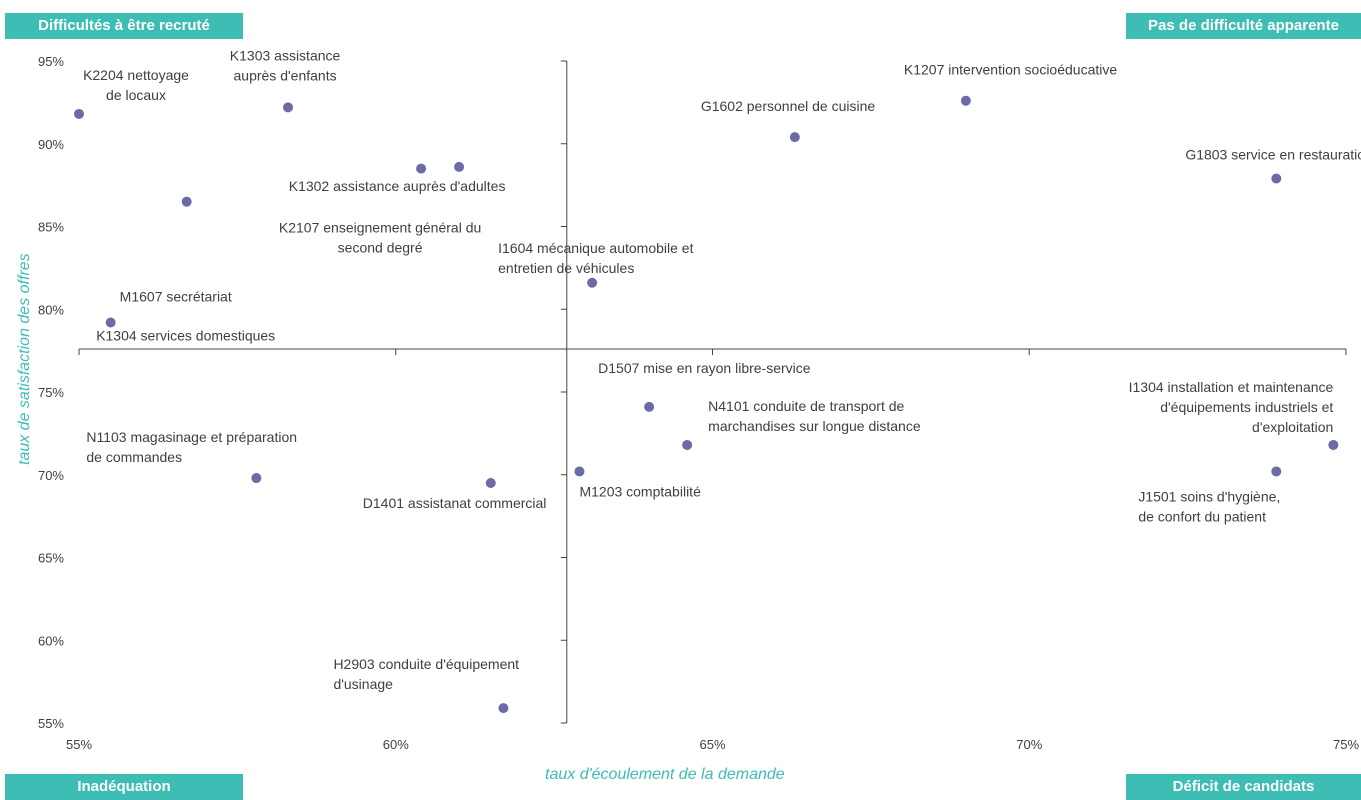 The height and width of the screenshot is (800, 1361). What do you see at coordinates (51, 227) in the screenshot?
I see `y-tick-label: 85%` at bounding box center [51, 227].